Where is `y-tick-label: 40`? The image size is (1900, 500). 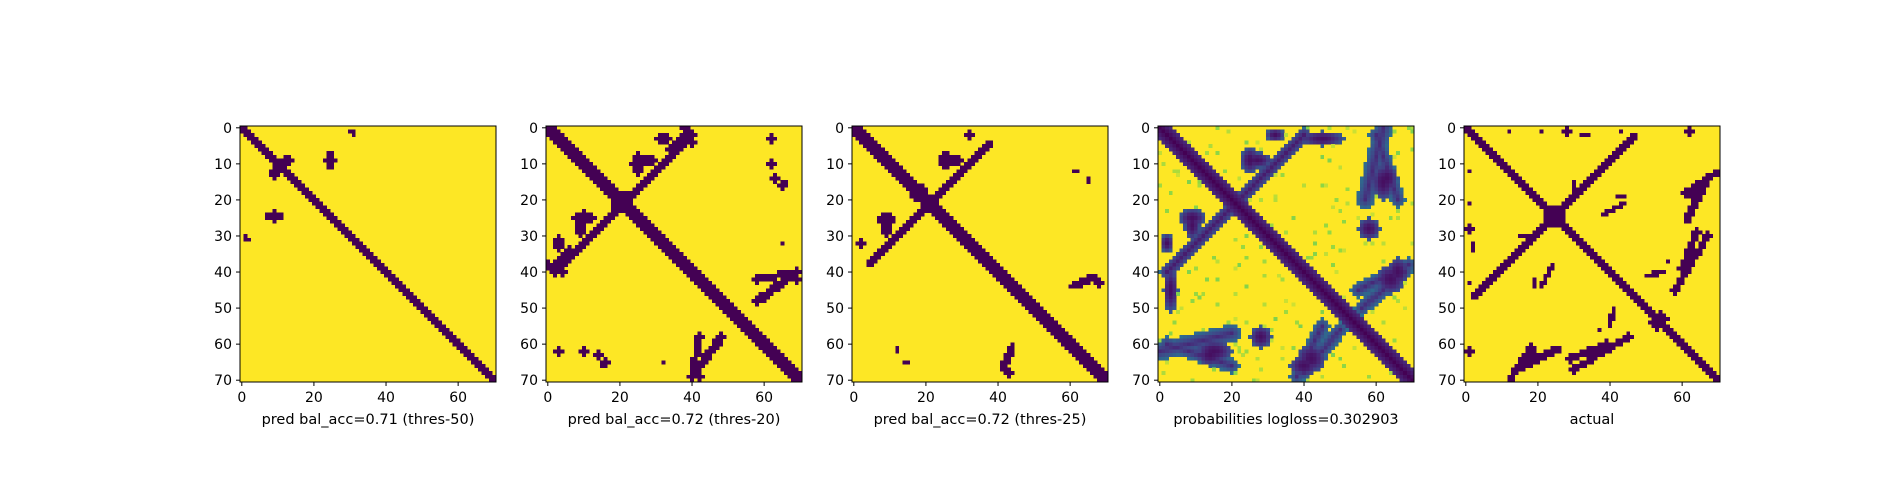
y-tick-label: 40 is located at coordinates (1141, 273).